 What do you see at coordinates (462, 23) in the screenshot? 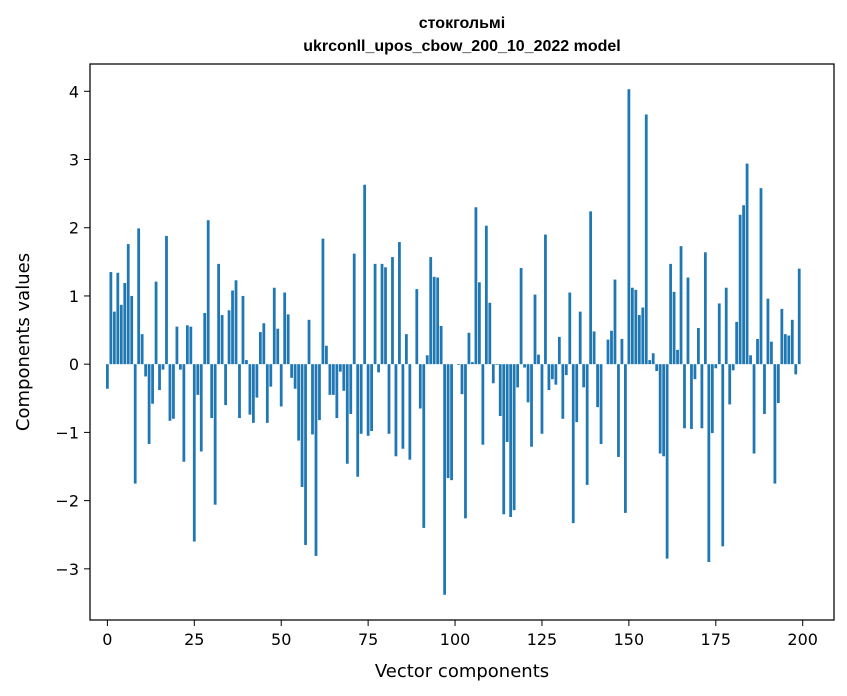
I see `chart-title: стокгольмі` at bounding box center [462, 23].